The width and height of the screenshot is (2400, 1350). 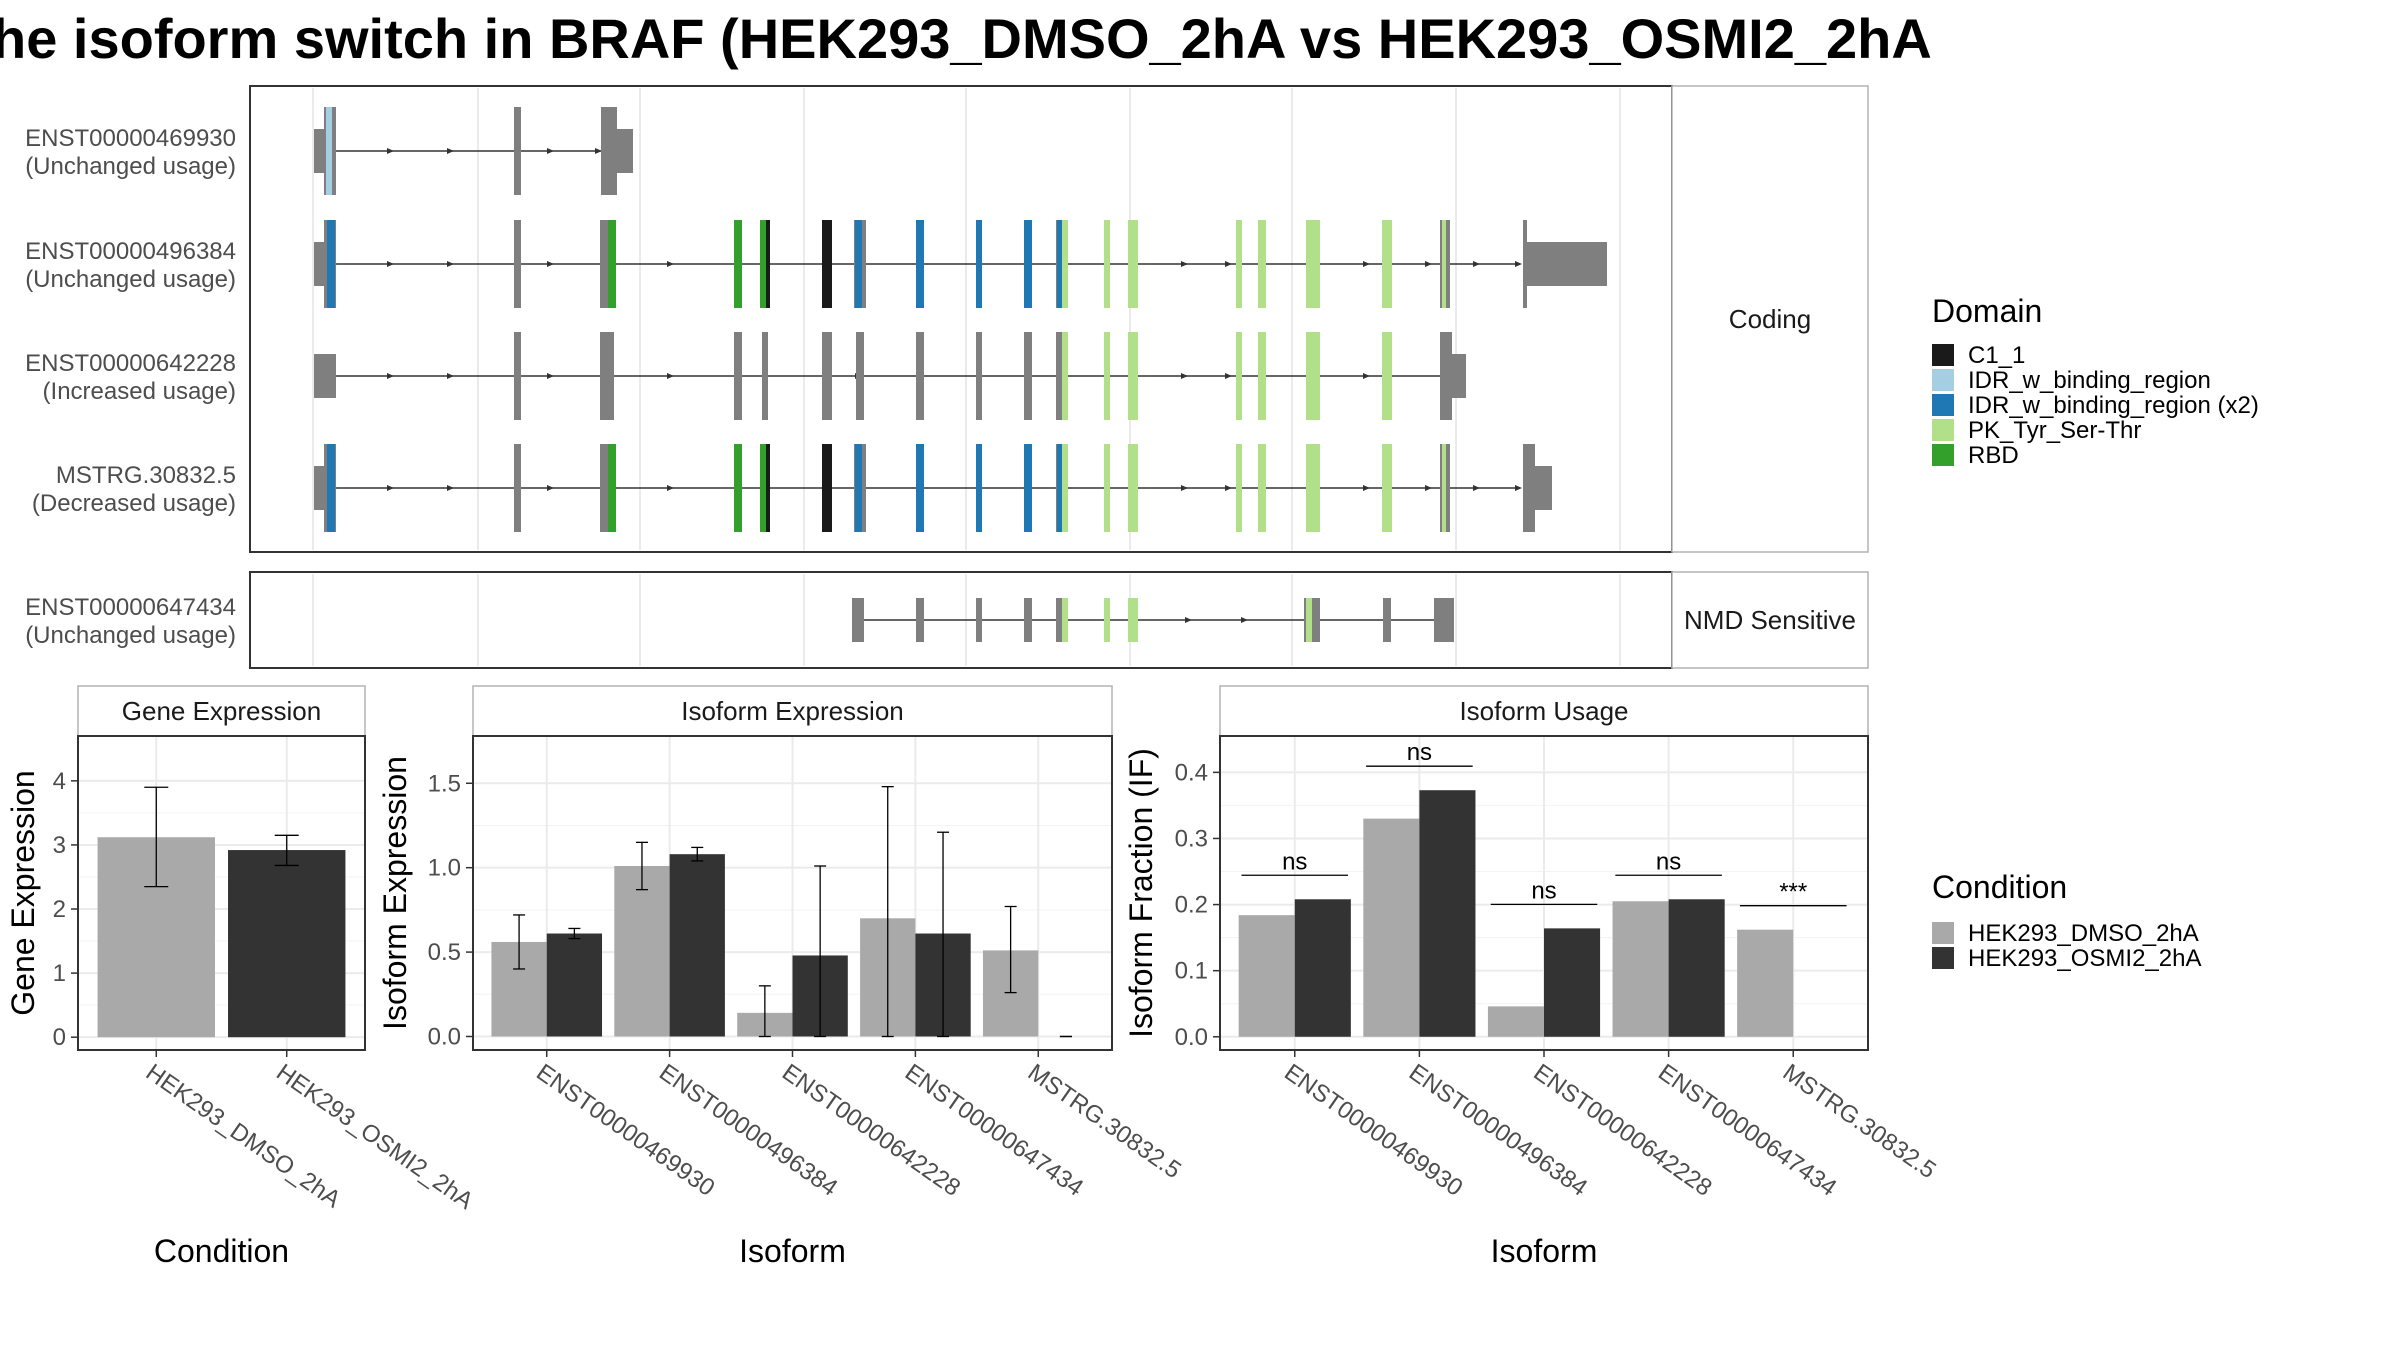 What do you see at coordinates (2054, 430) in the screenshot?
I see `domain-legend-label: PK_Tyr_Ser-Thr` at bounding box center [2054, 430].